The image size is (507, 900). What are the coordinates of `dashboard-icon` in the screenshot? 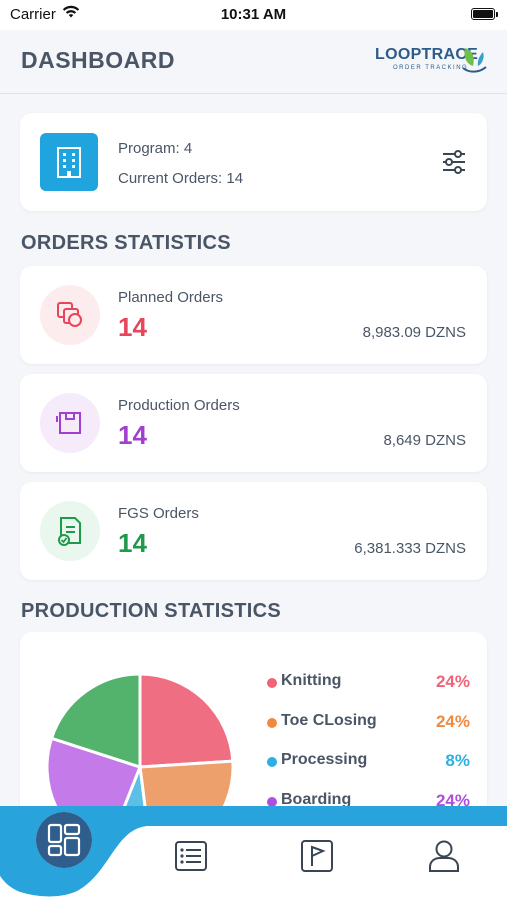 It's located at (64, 840).